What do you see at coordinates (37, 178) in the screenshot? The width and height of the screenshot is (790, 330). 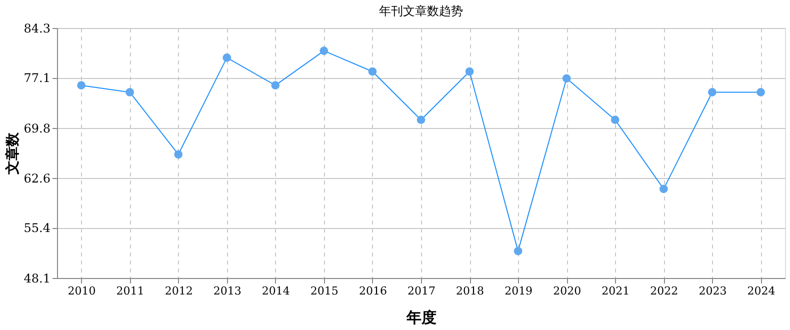 I see `y-tick-label: 62.6` at bounding box center [37, 178].